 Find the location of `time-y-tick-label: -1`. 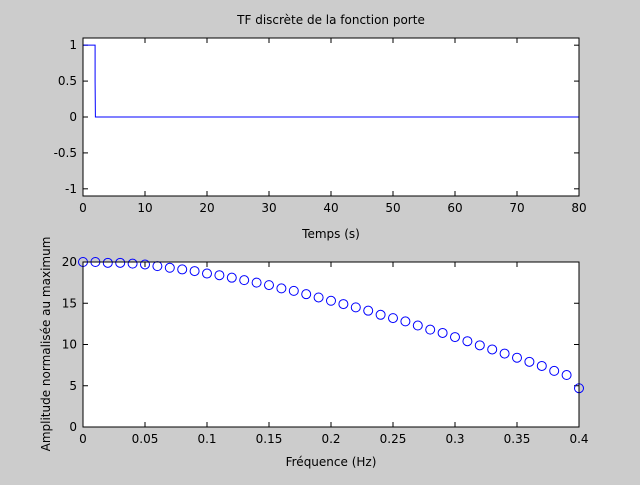

time-y-tick-label: -1 is located at coordinates (71, 189).